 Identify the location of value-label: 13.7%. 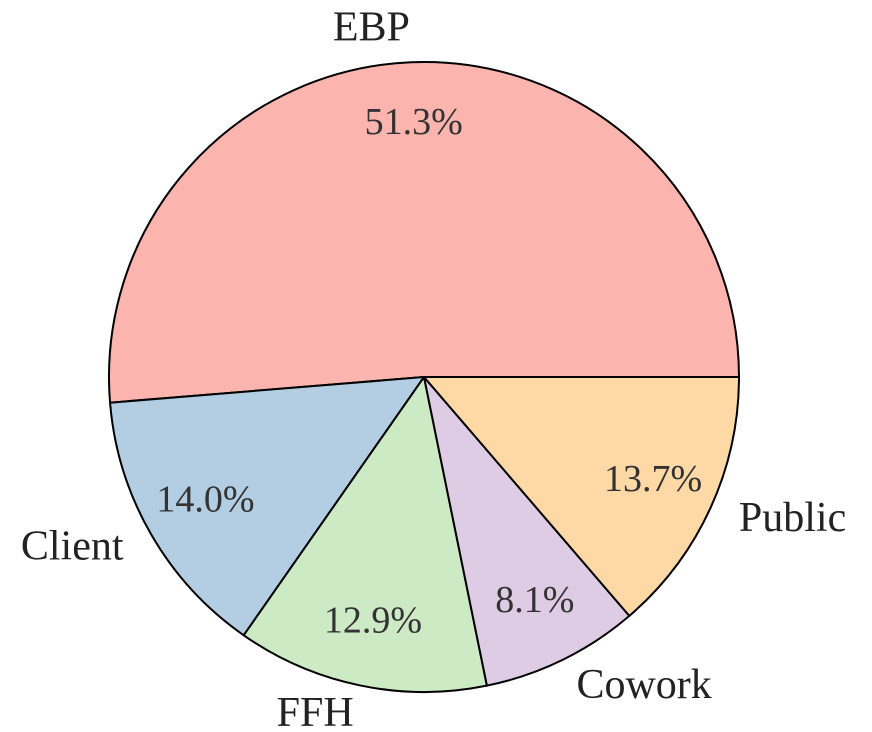
(653, 479).